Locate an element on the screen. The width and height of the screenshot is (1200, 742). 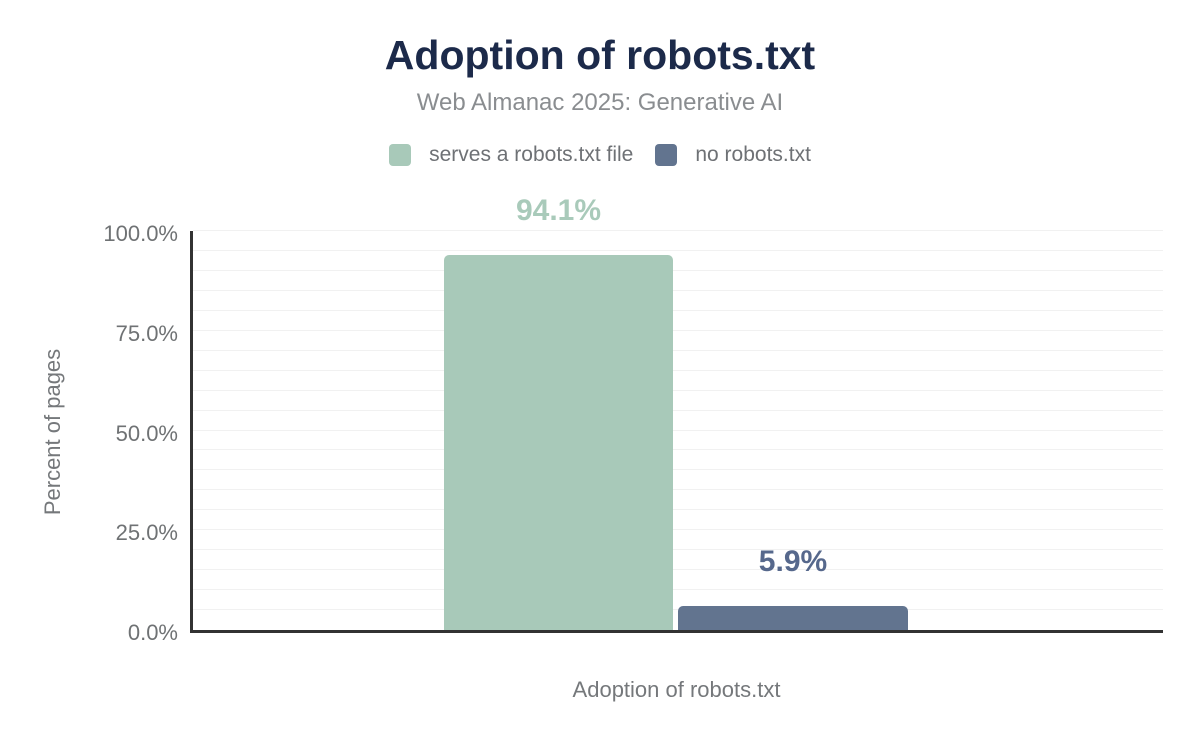
y-tick-label-75: 75.0% is located at coordinates (146, 333).